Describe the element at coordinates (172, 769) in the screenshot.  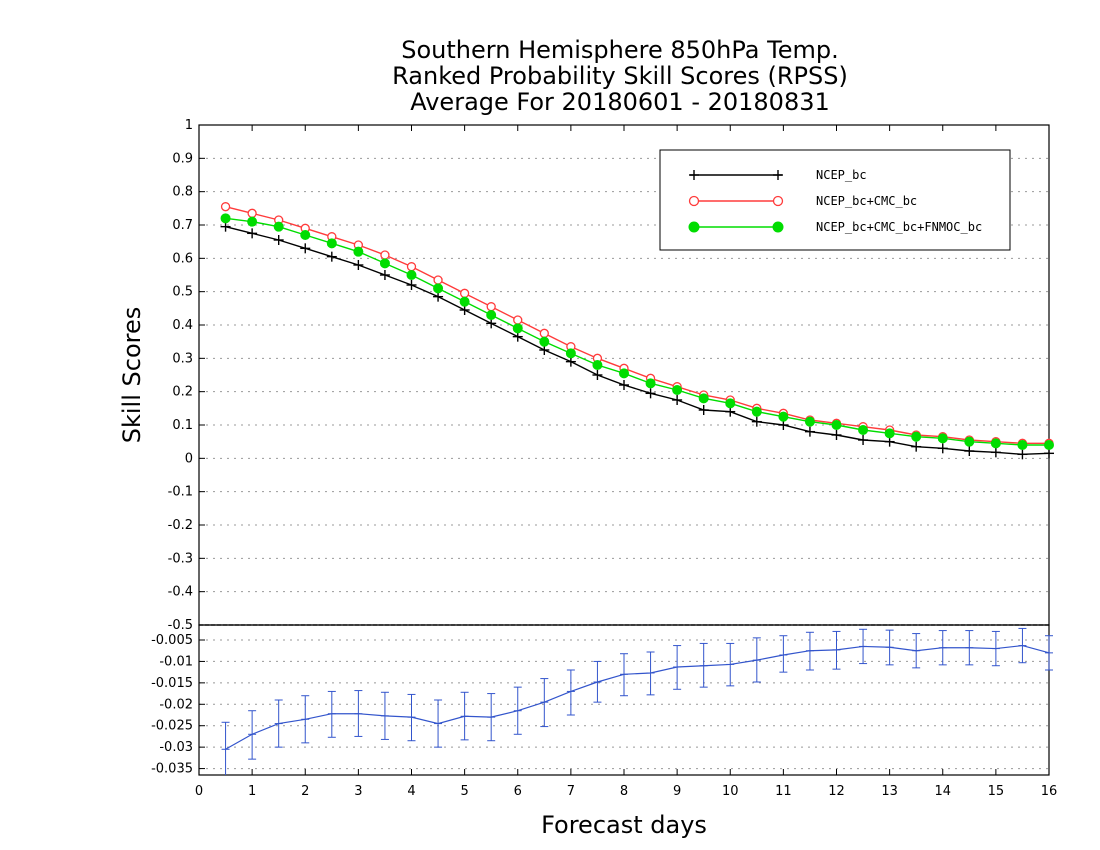
I see `y-tick-label-bottom: -0.035` at that location.